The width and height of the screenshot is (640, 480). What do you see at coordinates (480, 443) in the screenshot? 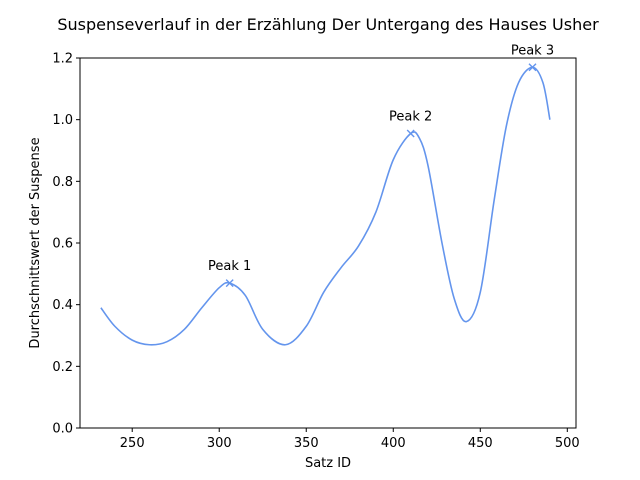
I see `x-tick-label: 450` at bounding box center [480, 443].